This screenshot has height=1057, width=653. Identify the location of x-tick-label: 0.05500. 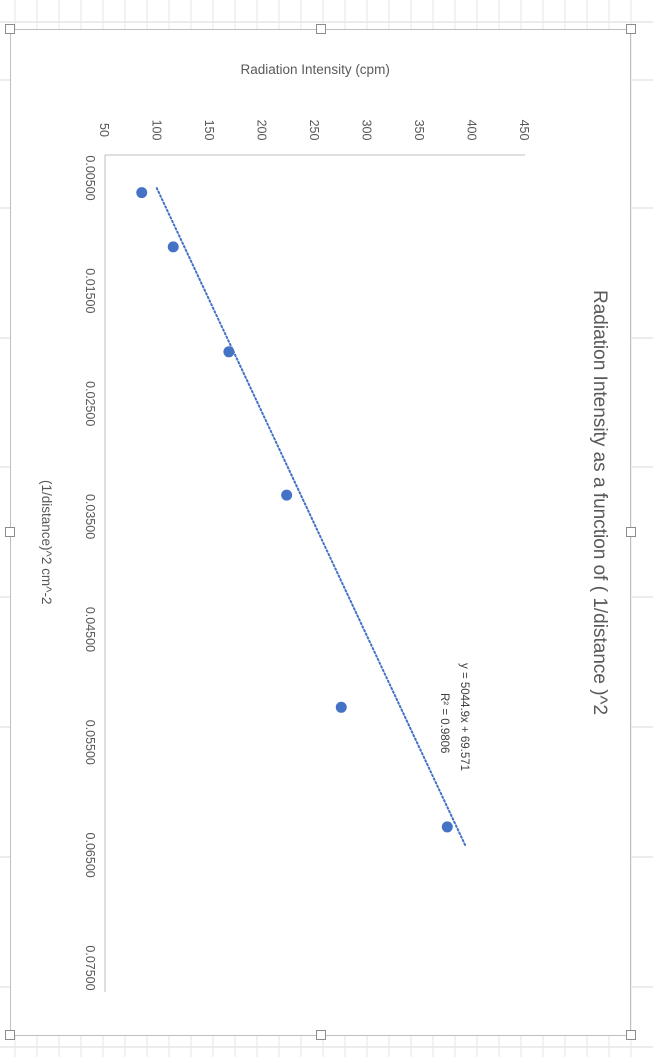
(90, 742).